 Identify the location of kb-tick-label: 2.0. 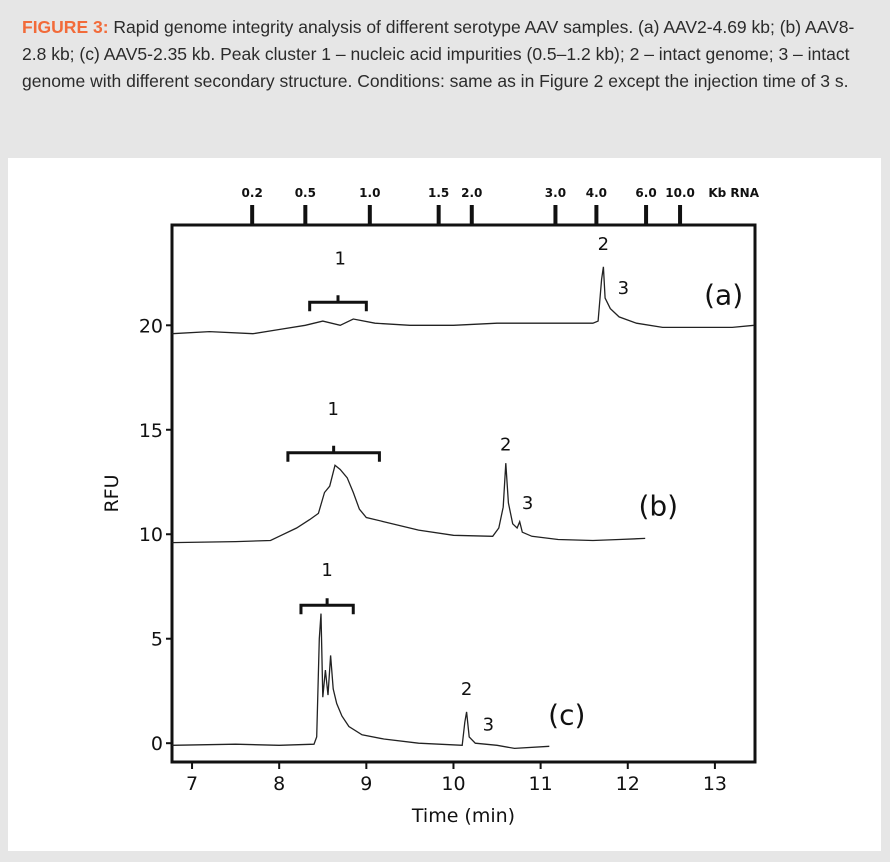
(471, 193).